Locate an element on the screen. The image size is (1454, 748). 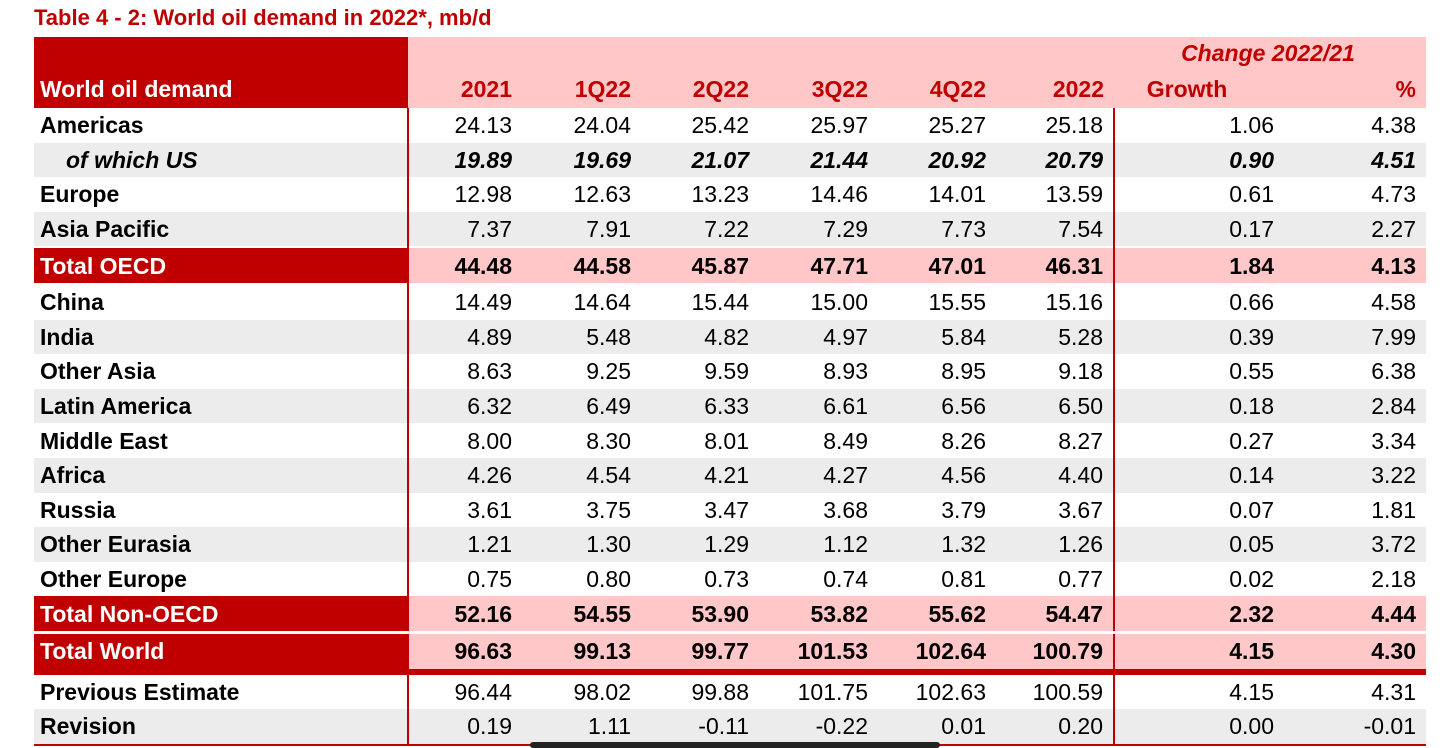
cell-2q22: 53.90 is located at coordinates (700, 615).